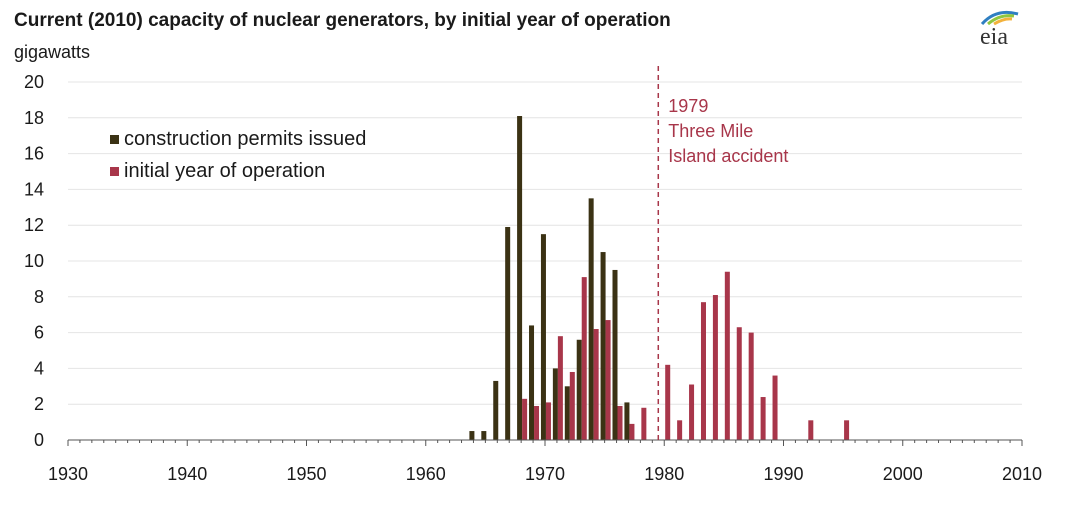  Describe the element at coordinates (668, 402) in the screenshot. I see `bar-operation-1980` at that location.